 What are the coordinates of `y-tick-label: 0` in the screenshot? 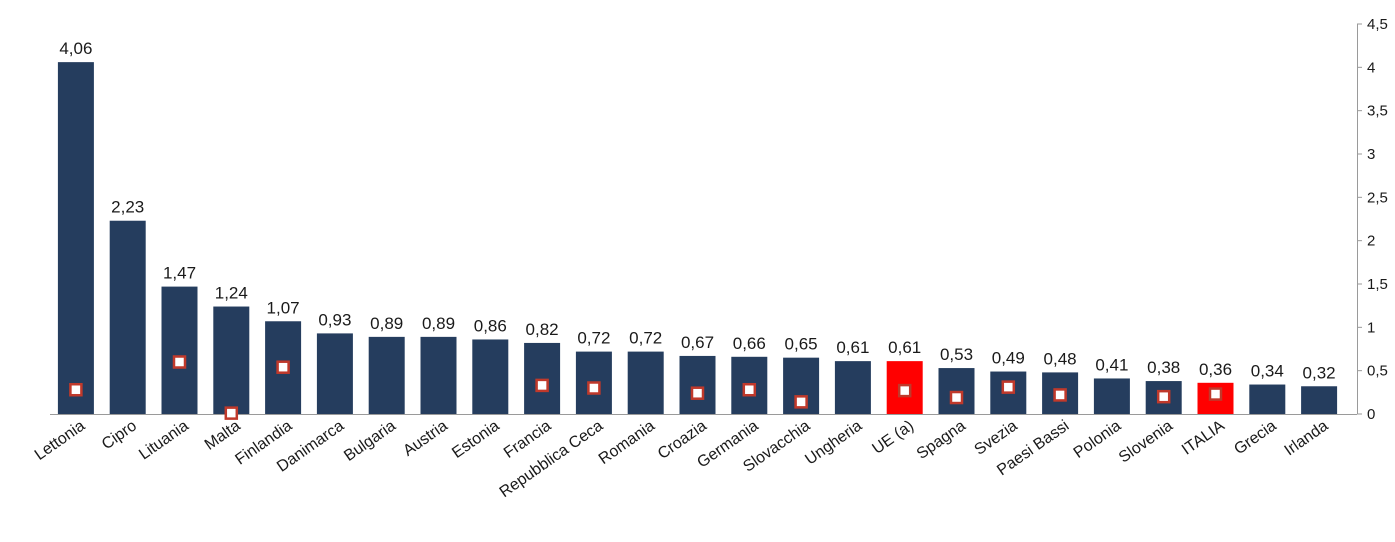 It's located at (1371, 414).